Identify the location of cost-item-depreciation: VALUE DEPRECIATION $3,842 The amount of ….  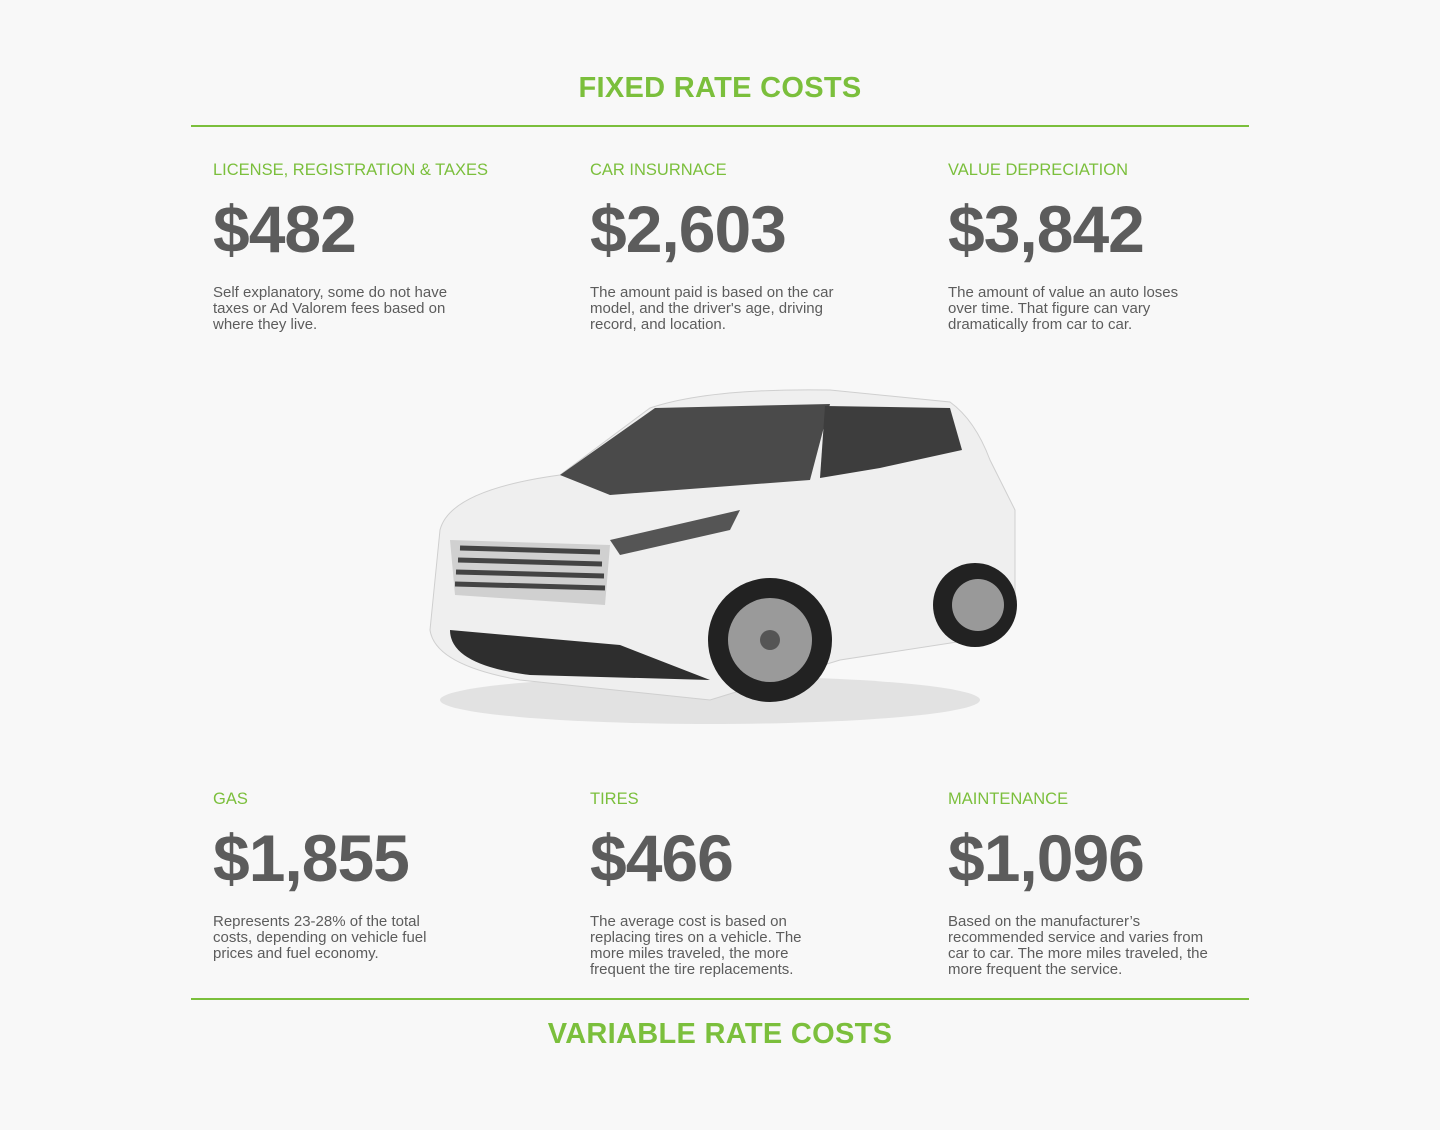
(1108, 246).